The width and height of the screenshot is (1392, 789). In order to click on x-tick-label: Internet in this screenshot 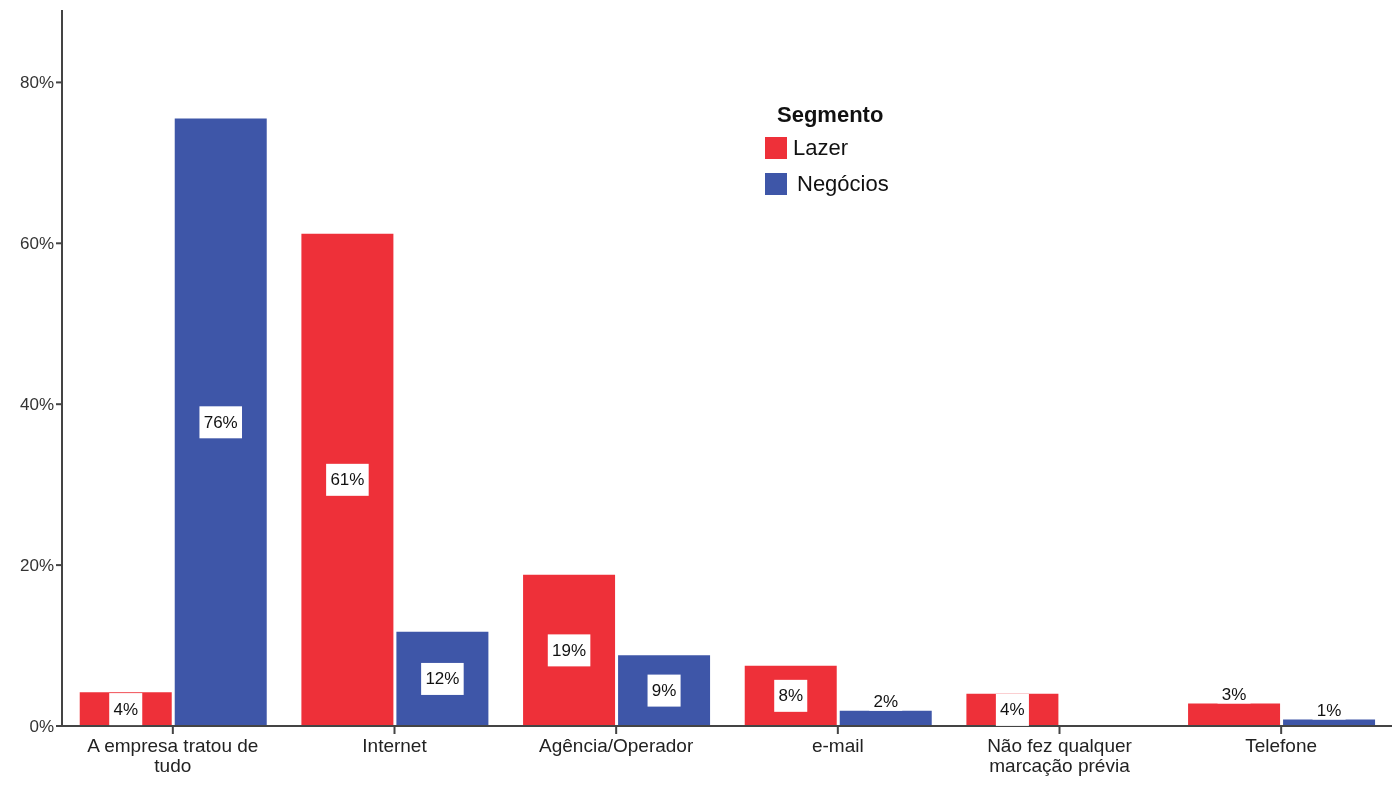, I will do `click(395, 745)`.